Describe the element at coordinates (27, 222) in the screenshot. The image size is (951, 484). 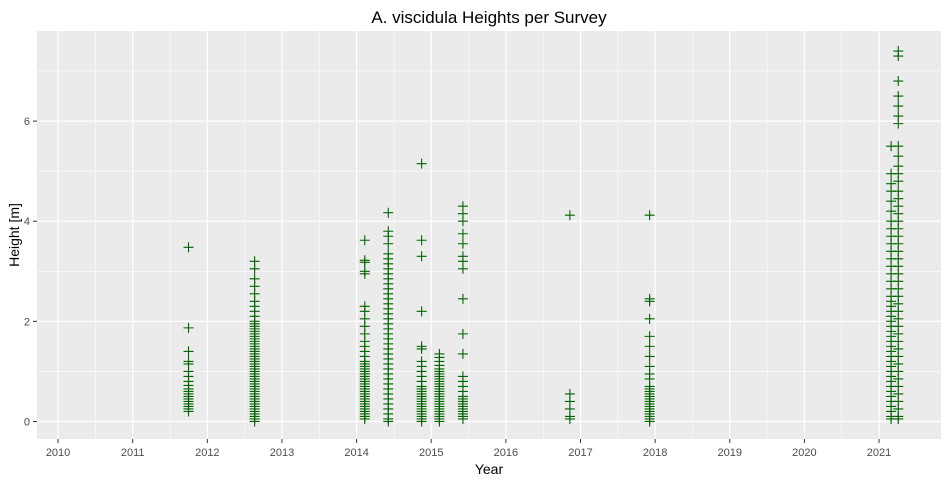
I see `y-tick-label: 4` at that location.